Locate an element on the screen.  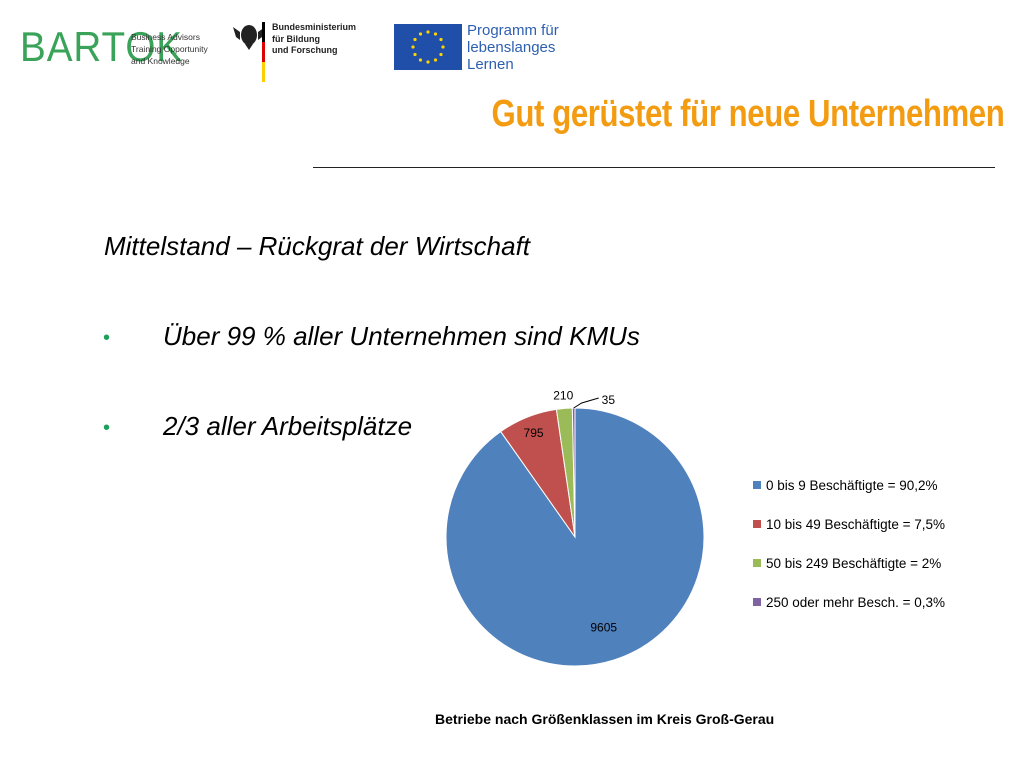
bullet-item: 2/3 aller Arbeitsplätze is located at coordinates (288, 426).